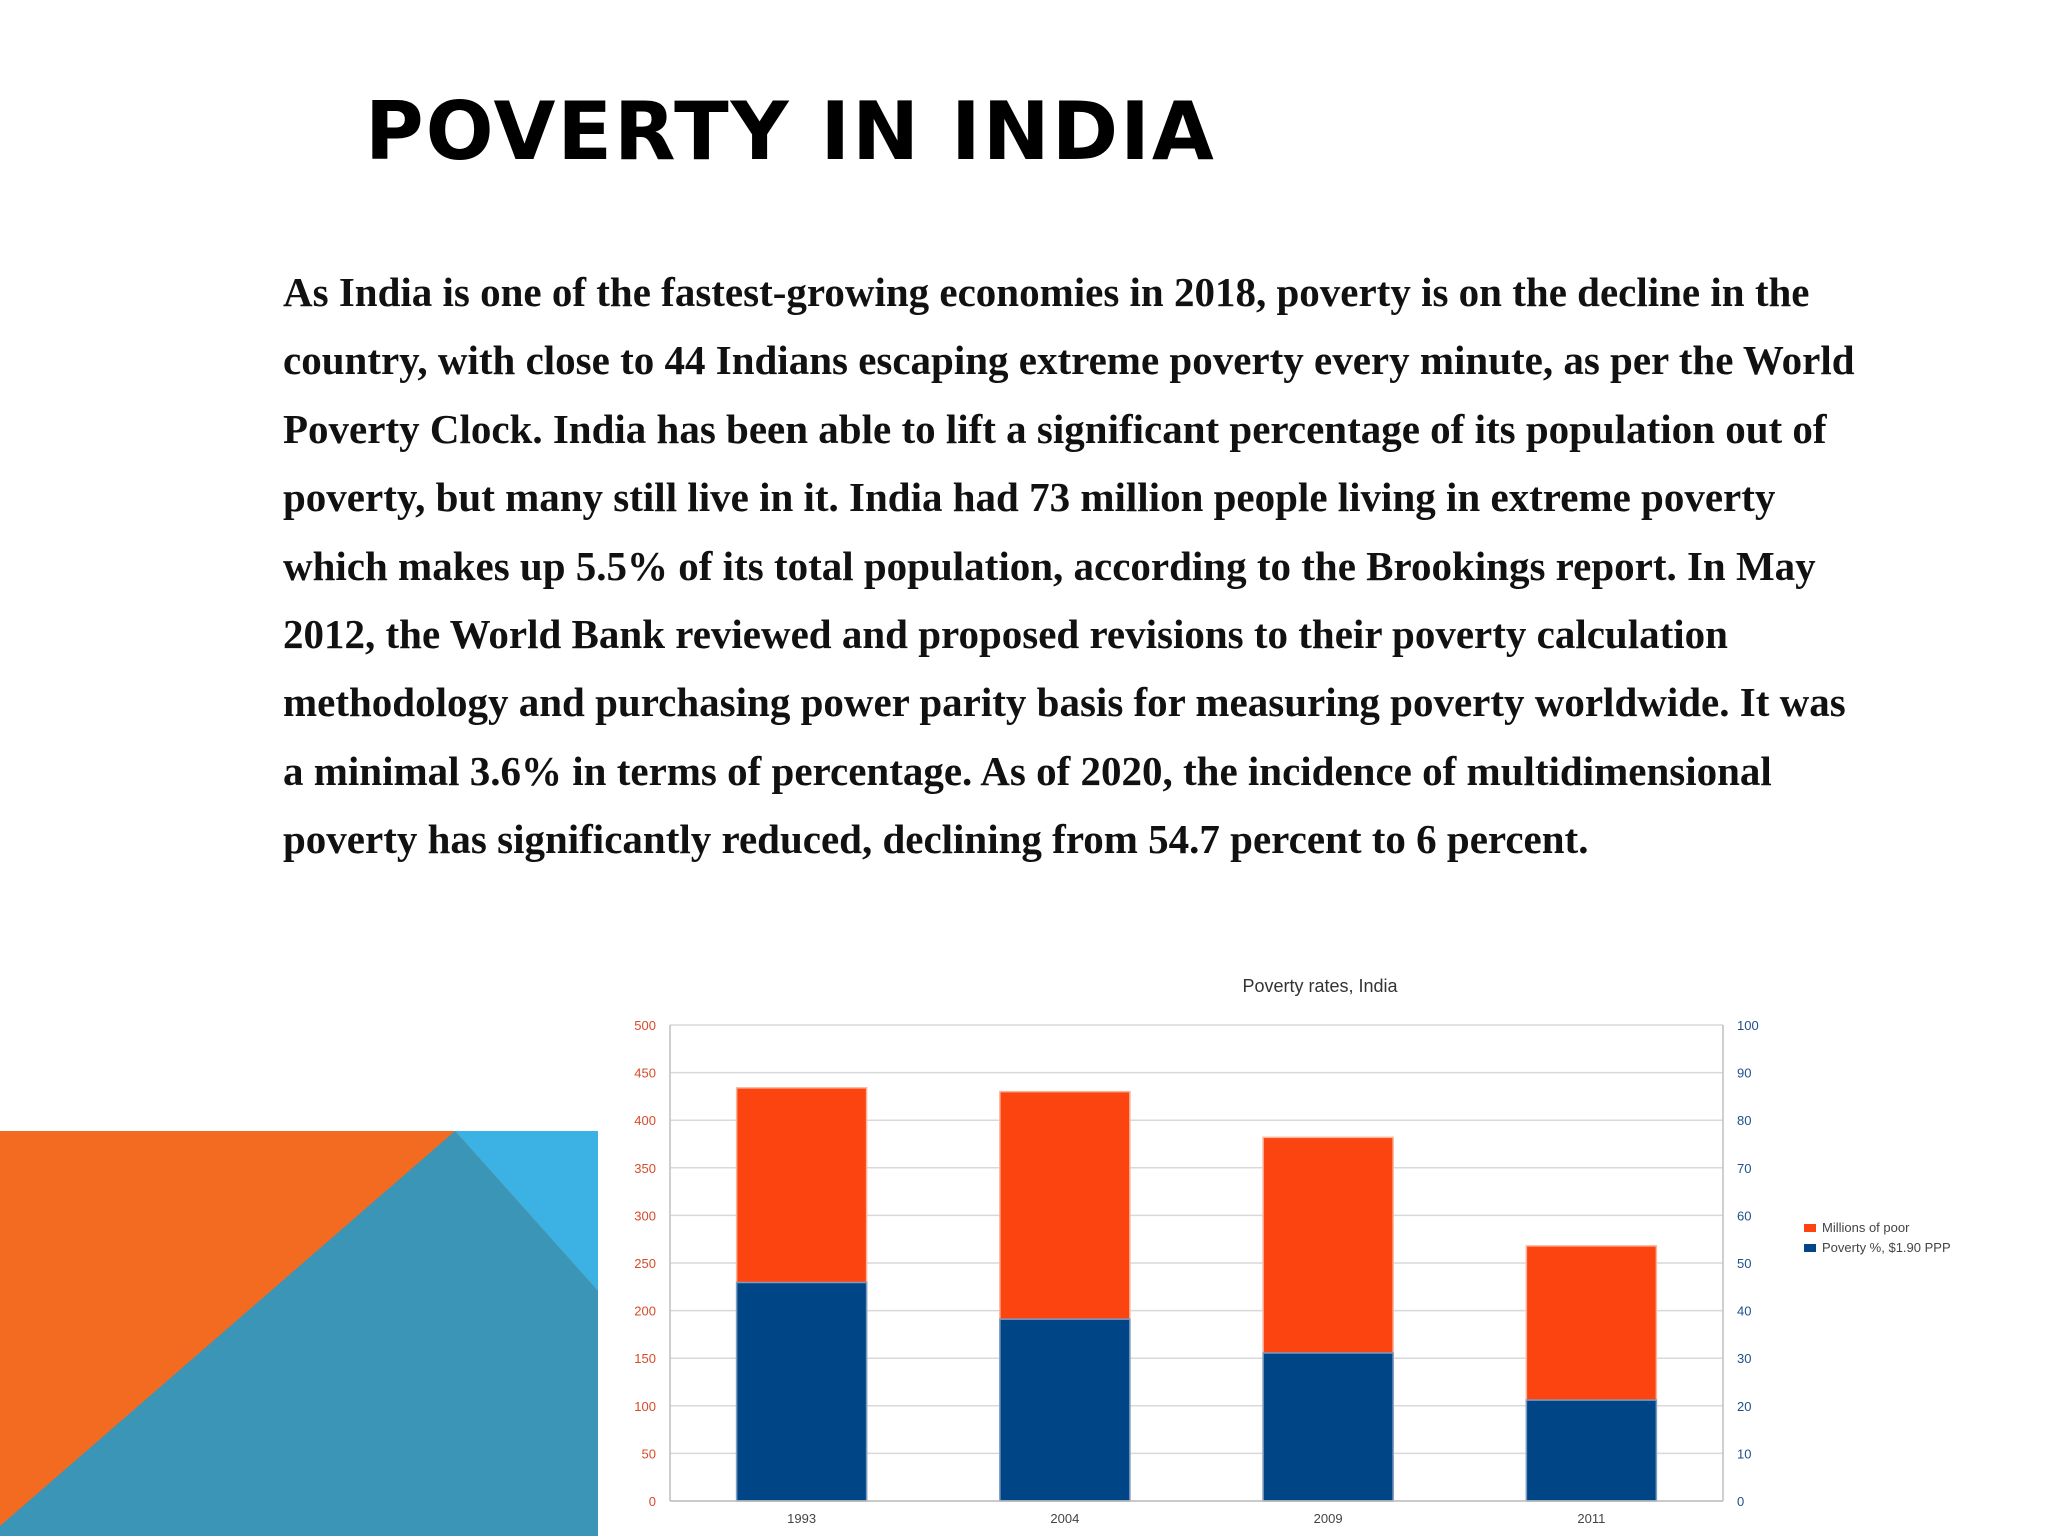 Image resolution: width=2048 pixels, height=1536 pixels. Describe the element at coordinates (1744, 1358) in the screenshot. I see `right-axis-tick-label: 30` at that location.